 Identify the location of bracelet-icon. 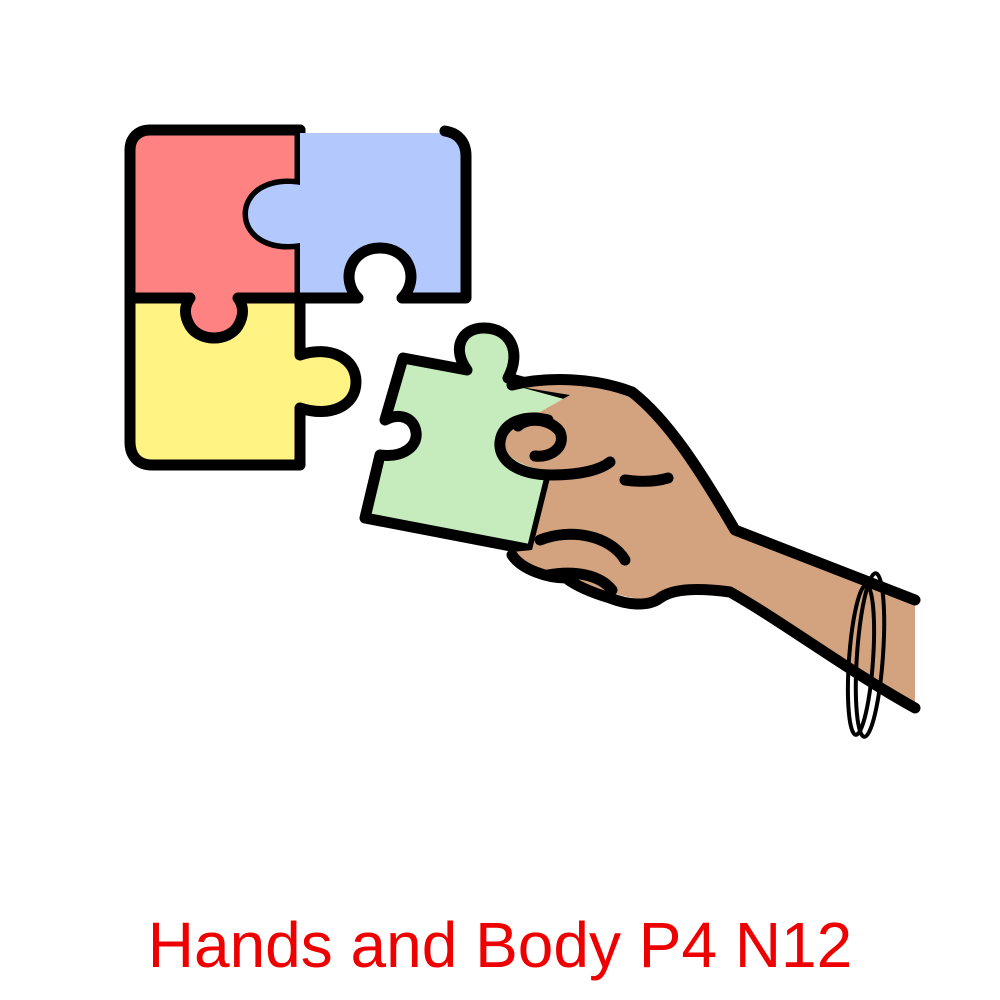
(866, 655).